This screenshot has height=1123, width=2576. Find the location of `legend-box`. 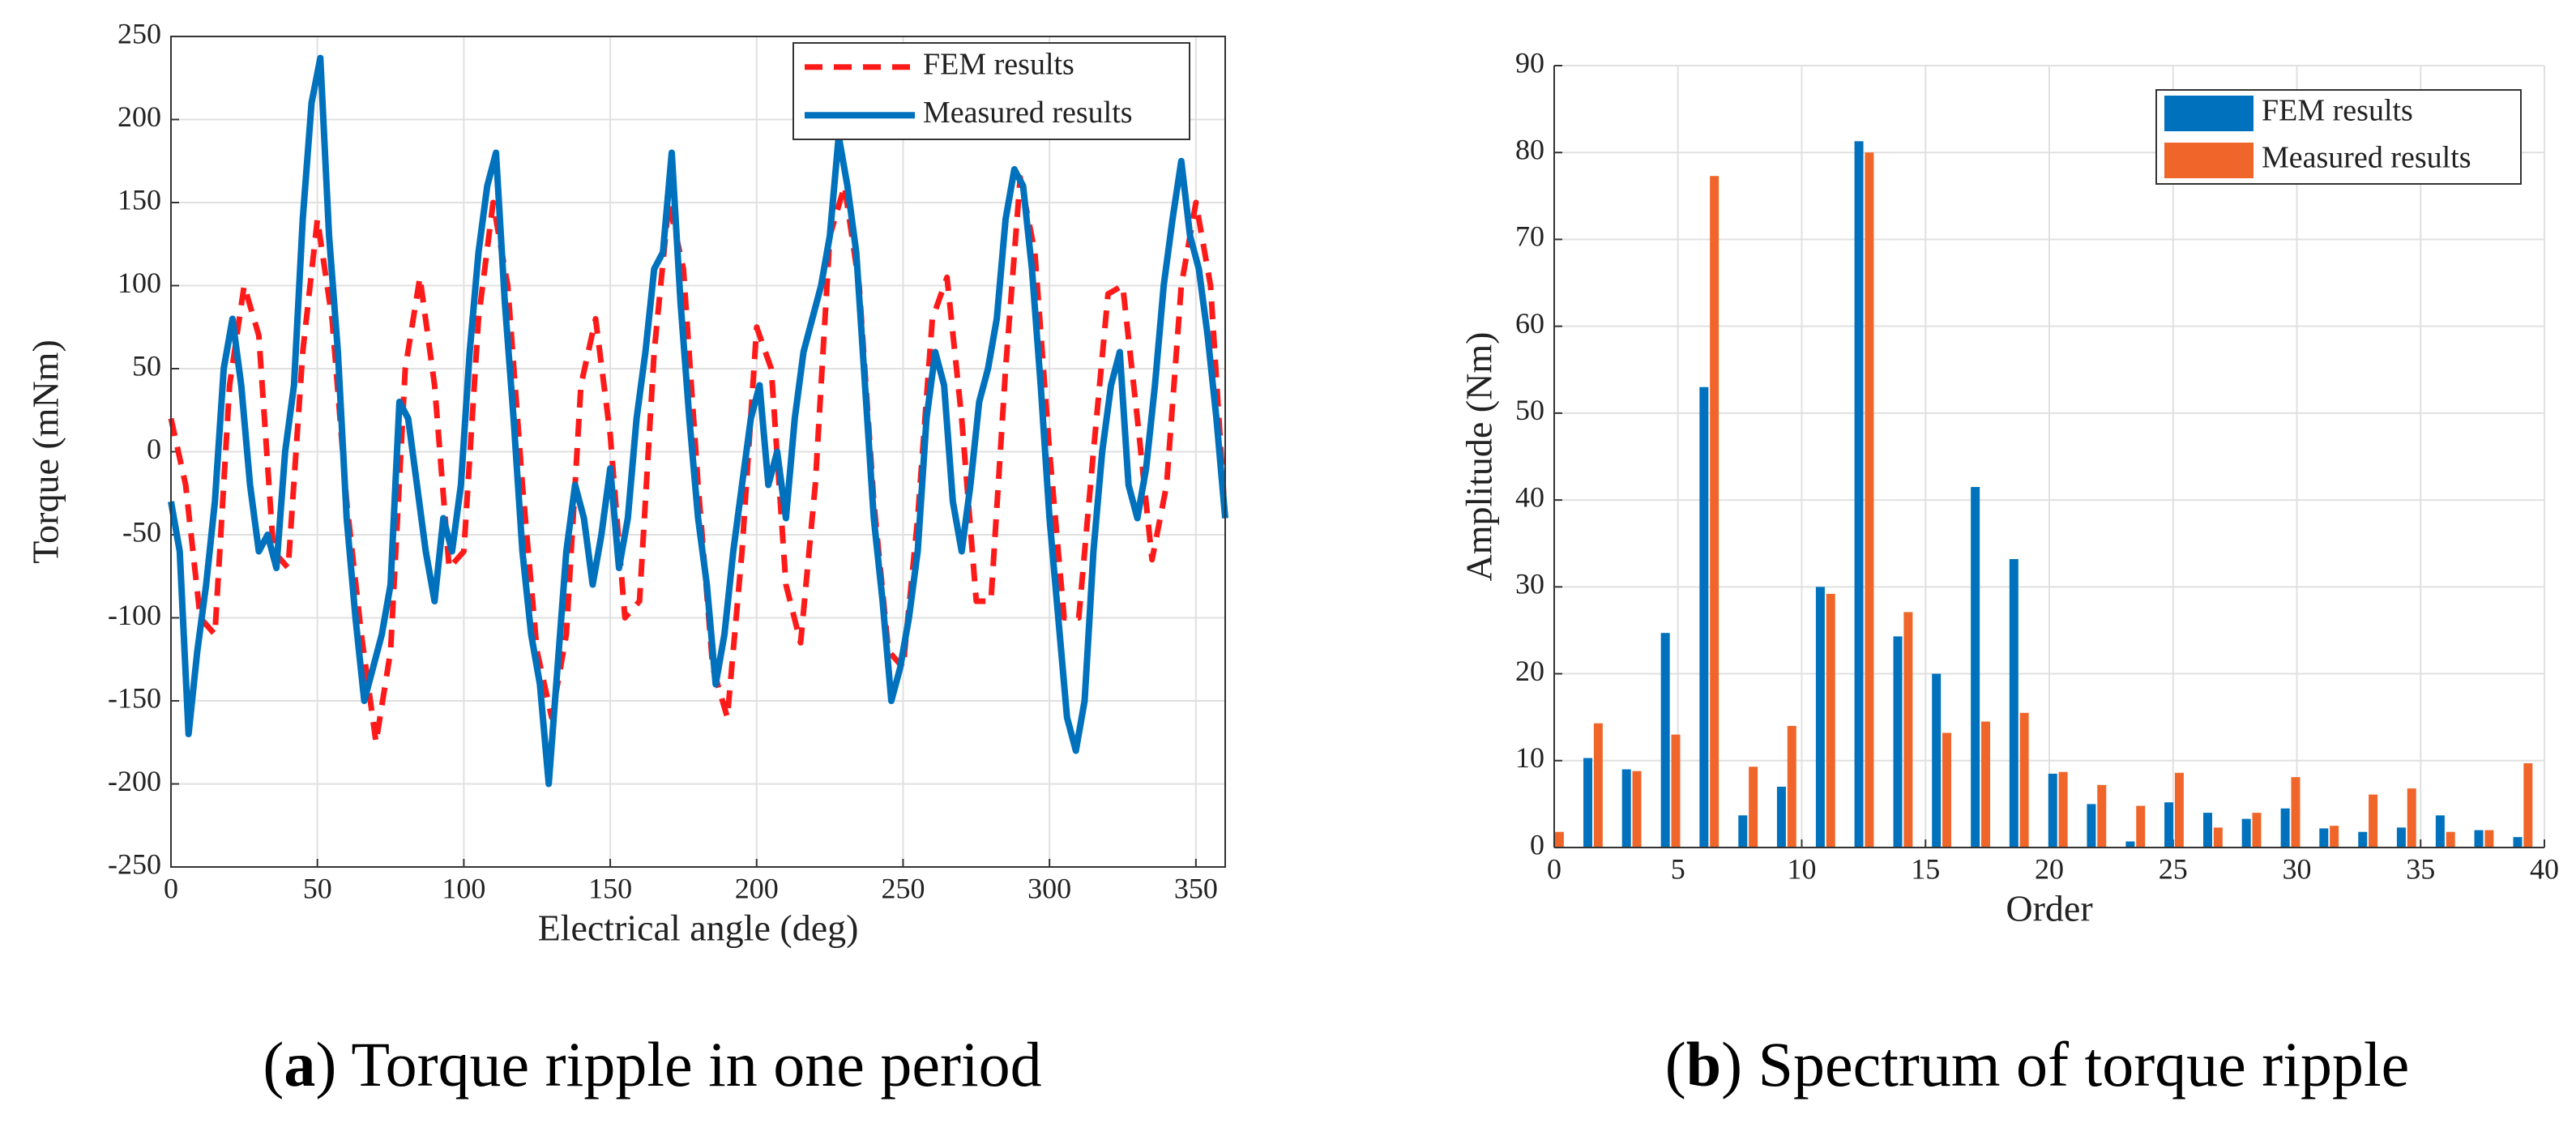

legend-box is located at coordinates (991, 91).